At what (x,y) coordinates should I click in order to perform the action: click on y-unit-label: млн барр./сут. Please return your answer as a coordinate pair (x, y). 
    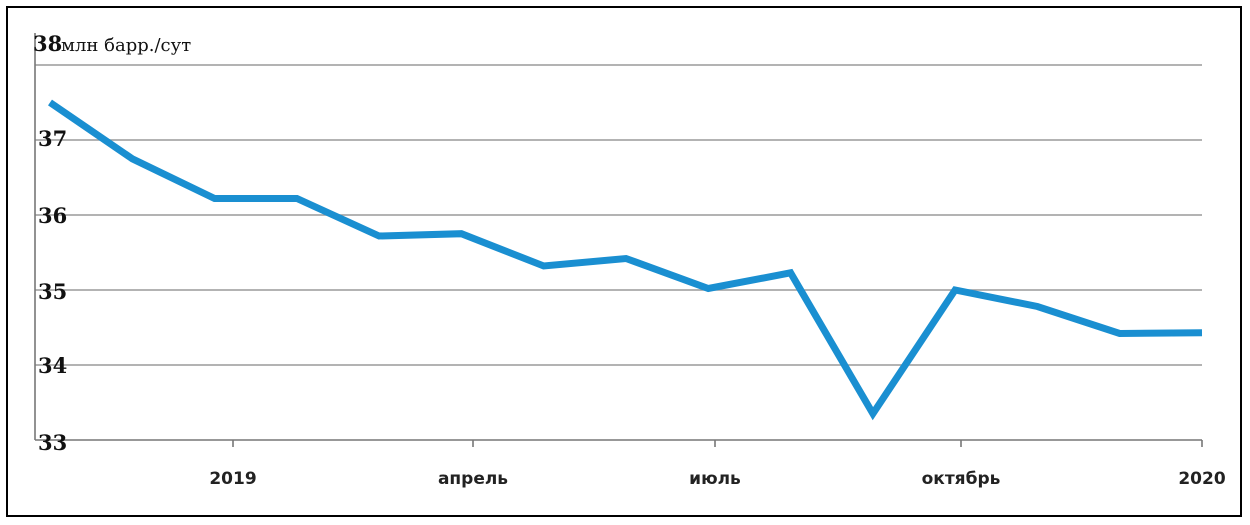
    Looking at the image, I should click on (126, 45).